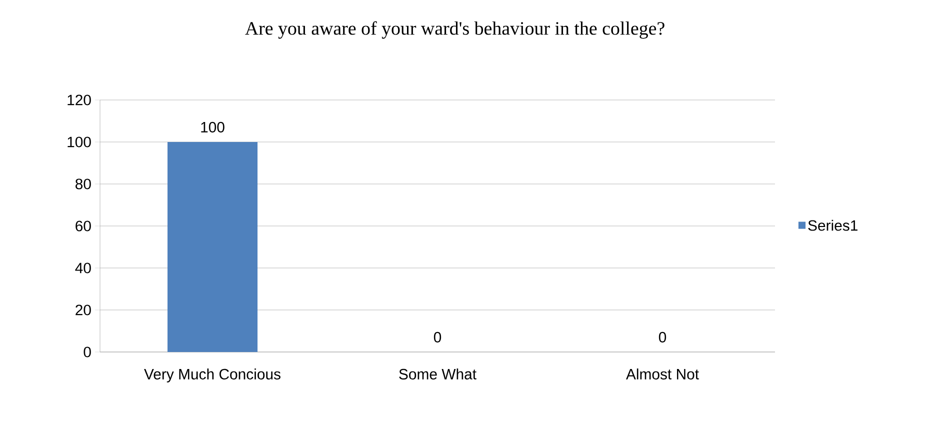  I want to click on y-tick-label: 80, so click(83, 184).